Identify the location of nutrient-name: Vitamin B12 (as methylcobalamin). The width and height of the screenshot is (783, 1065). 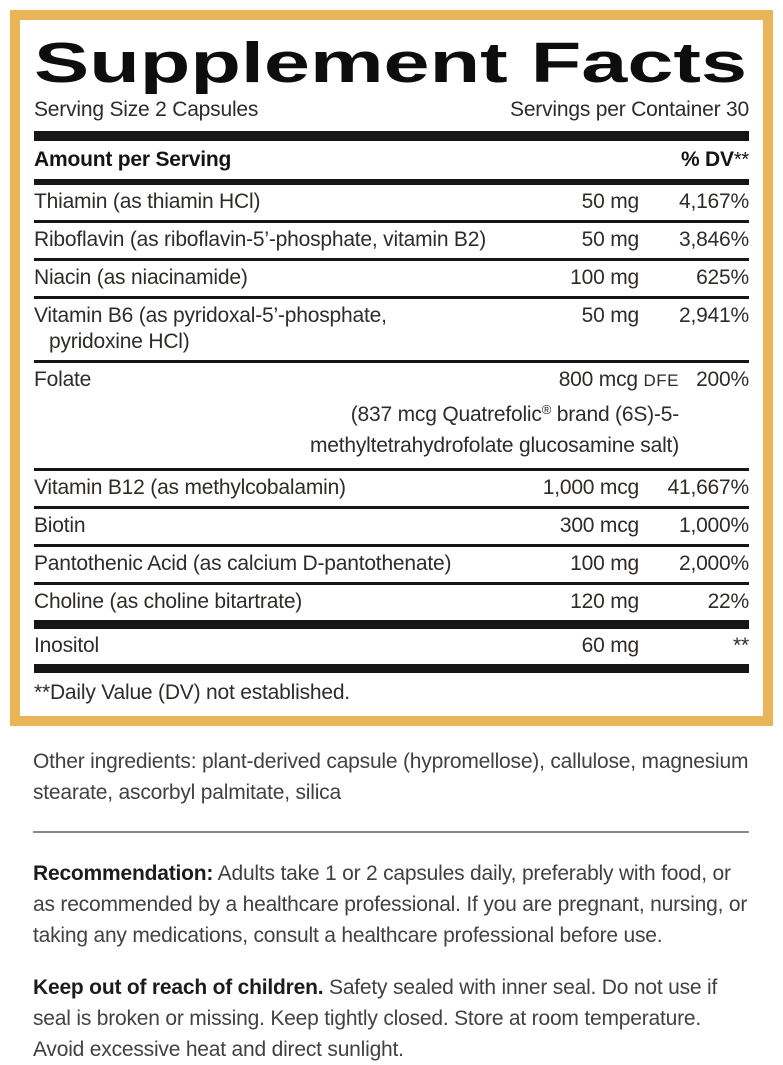
(190, 487).